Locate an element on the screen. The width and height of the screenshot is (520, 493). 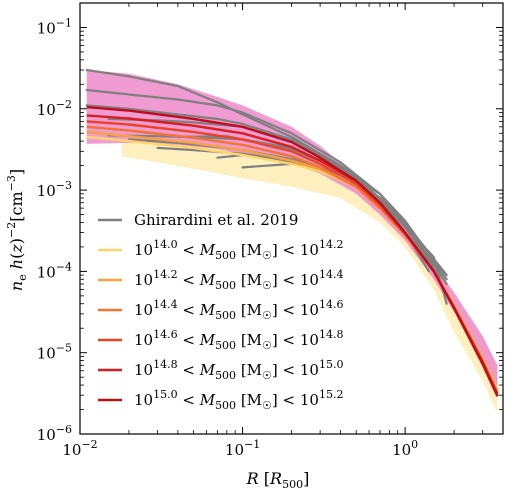
y-tick-label-2: 10⁻⁴ is located at coordinates (54, 270).